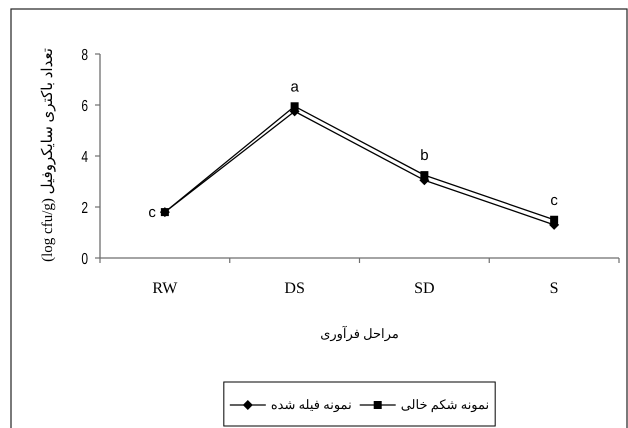 Image resolution: width=628 pixels, height=428 pixels. I want to click on y-axis-title: تعداد باکتری سایکروفیل (log cfu/g), so click(48, 155).